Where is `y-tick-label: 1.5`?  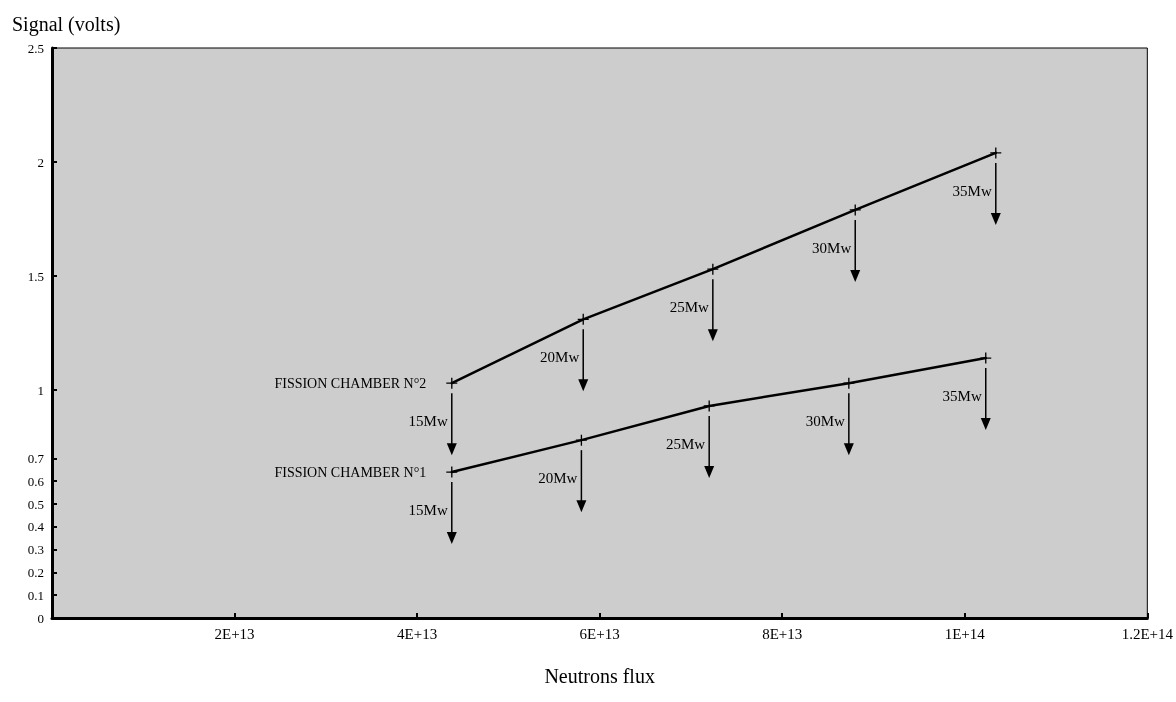 y-tick-label: 1.5 is located at coordinates (35, 276).